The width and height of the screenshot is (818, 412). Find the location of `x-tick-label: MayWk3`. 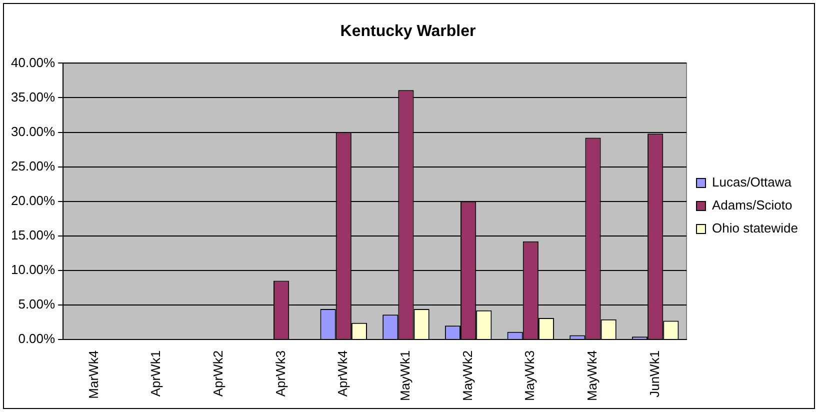

x-tick-label: MayWk3 is located at coordinates (530, 376).